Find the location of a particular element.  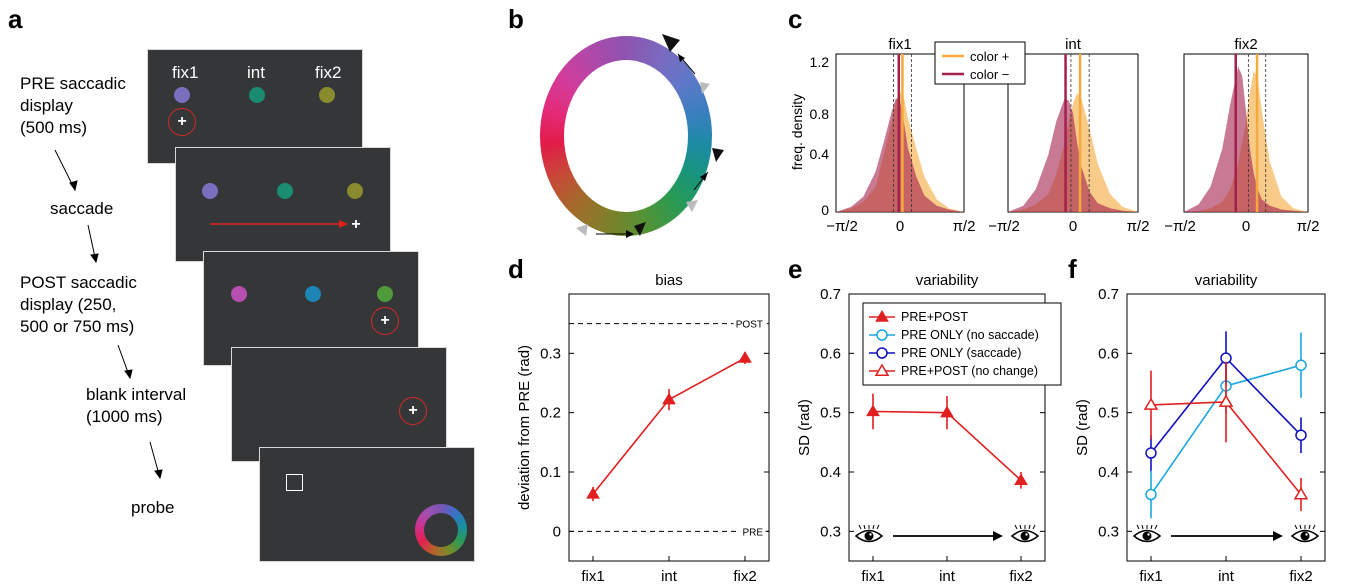

legend-entry: PRE+POST (no change) is located at coordinates (969, 371).